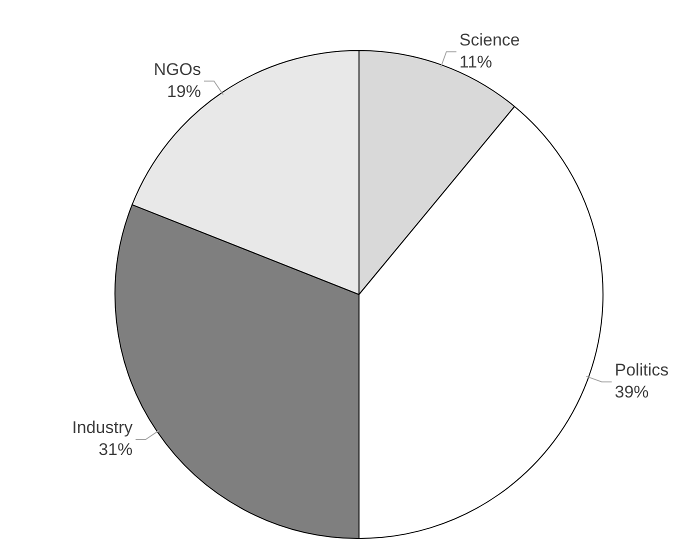 Image resolution: width=698 pixels, height=549 pixels. What do you see at coordinates (475, 62) in the screenshot?
I see `data-label: 11%` at bounding box center [475, 62].